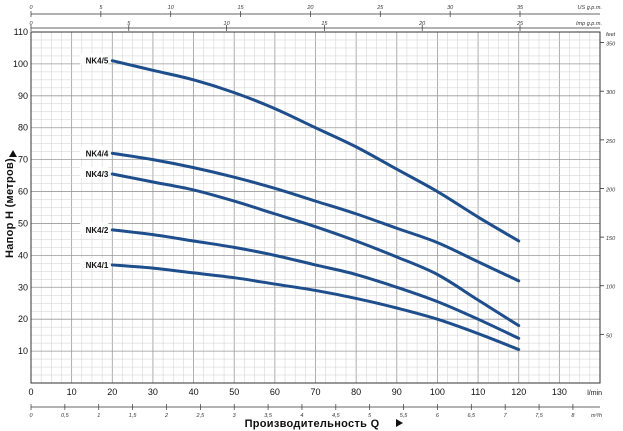 Image resolution: width=623 pixels, height=431 pixels. Describe the element at coordinates (21, 32) in the screenshot. I see `y-tick-label: 110` at that location.